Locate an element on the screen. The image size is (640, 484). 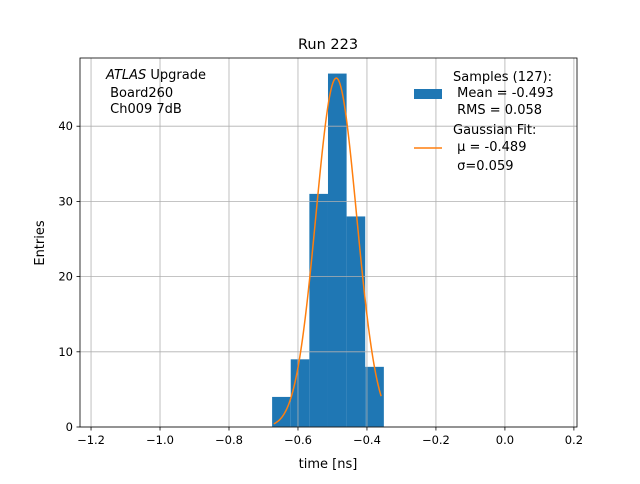
legend-fit-title: Gaussian Fit: is located at coordinates (494, 130).